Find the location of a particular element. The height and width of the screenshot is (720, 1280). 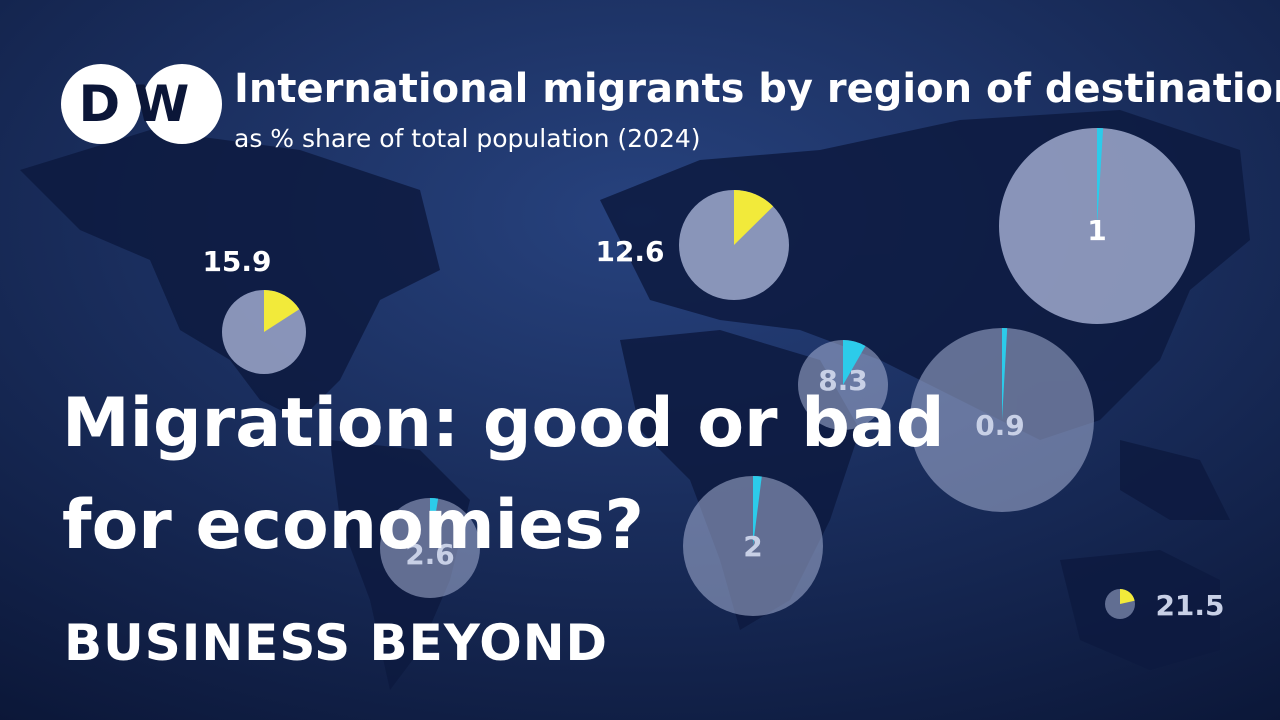

pie-label: 15.9 is located at coordinates (236, 261).